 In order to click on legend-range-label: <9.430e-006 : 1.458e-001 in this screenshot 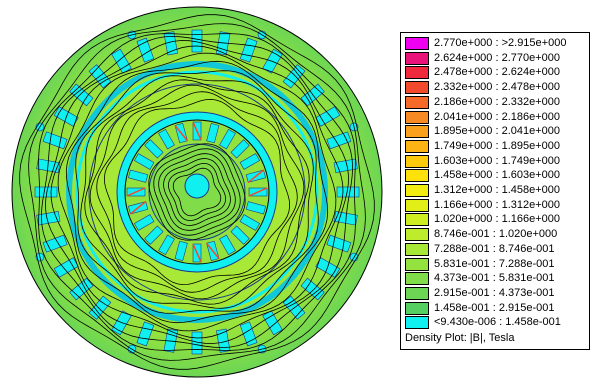, I will do `click(497, 322)`.